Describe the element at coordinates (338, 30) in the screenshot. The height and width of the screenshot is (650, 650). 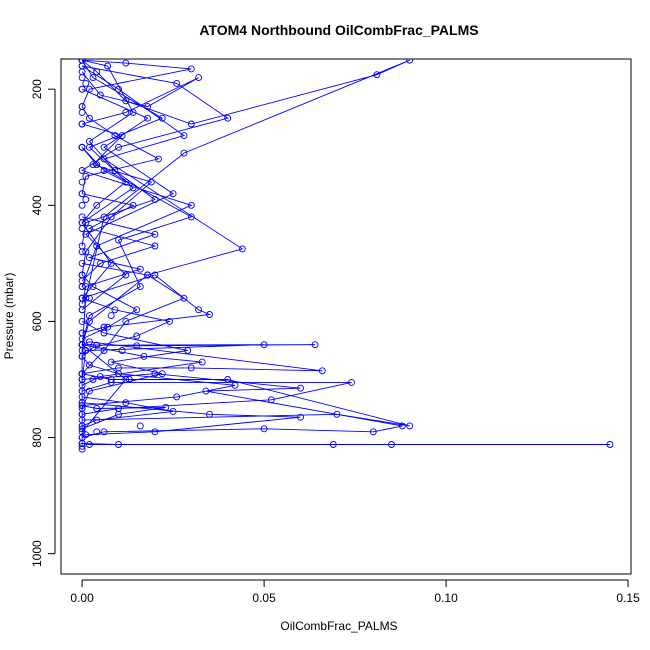
I see `chart-title: ATOM4 Northbound OilCombFrac_PALMS` at that location.